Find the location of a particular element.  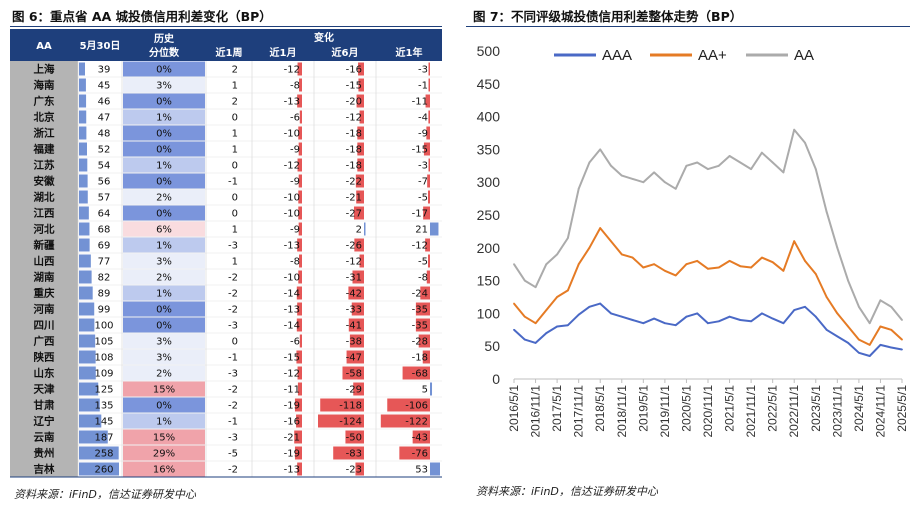

change-m6-text: -12 is located at coordinates (354, 118).